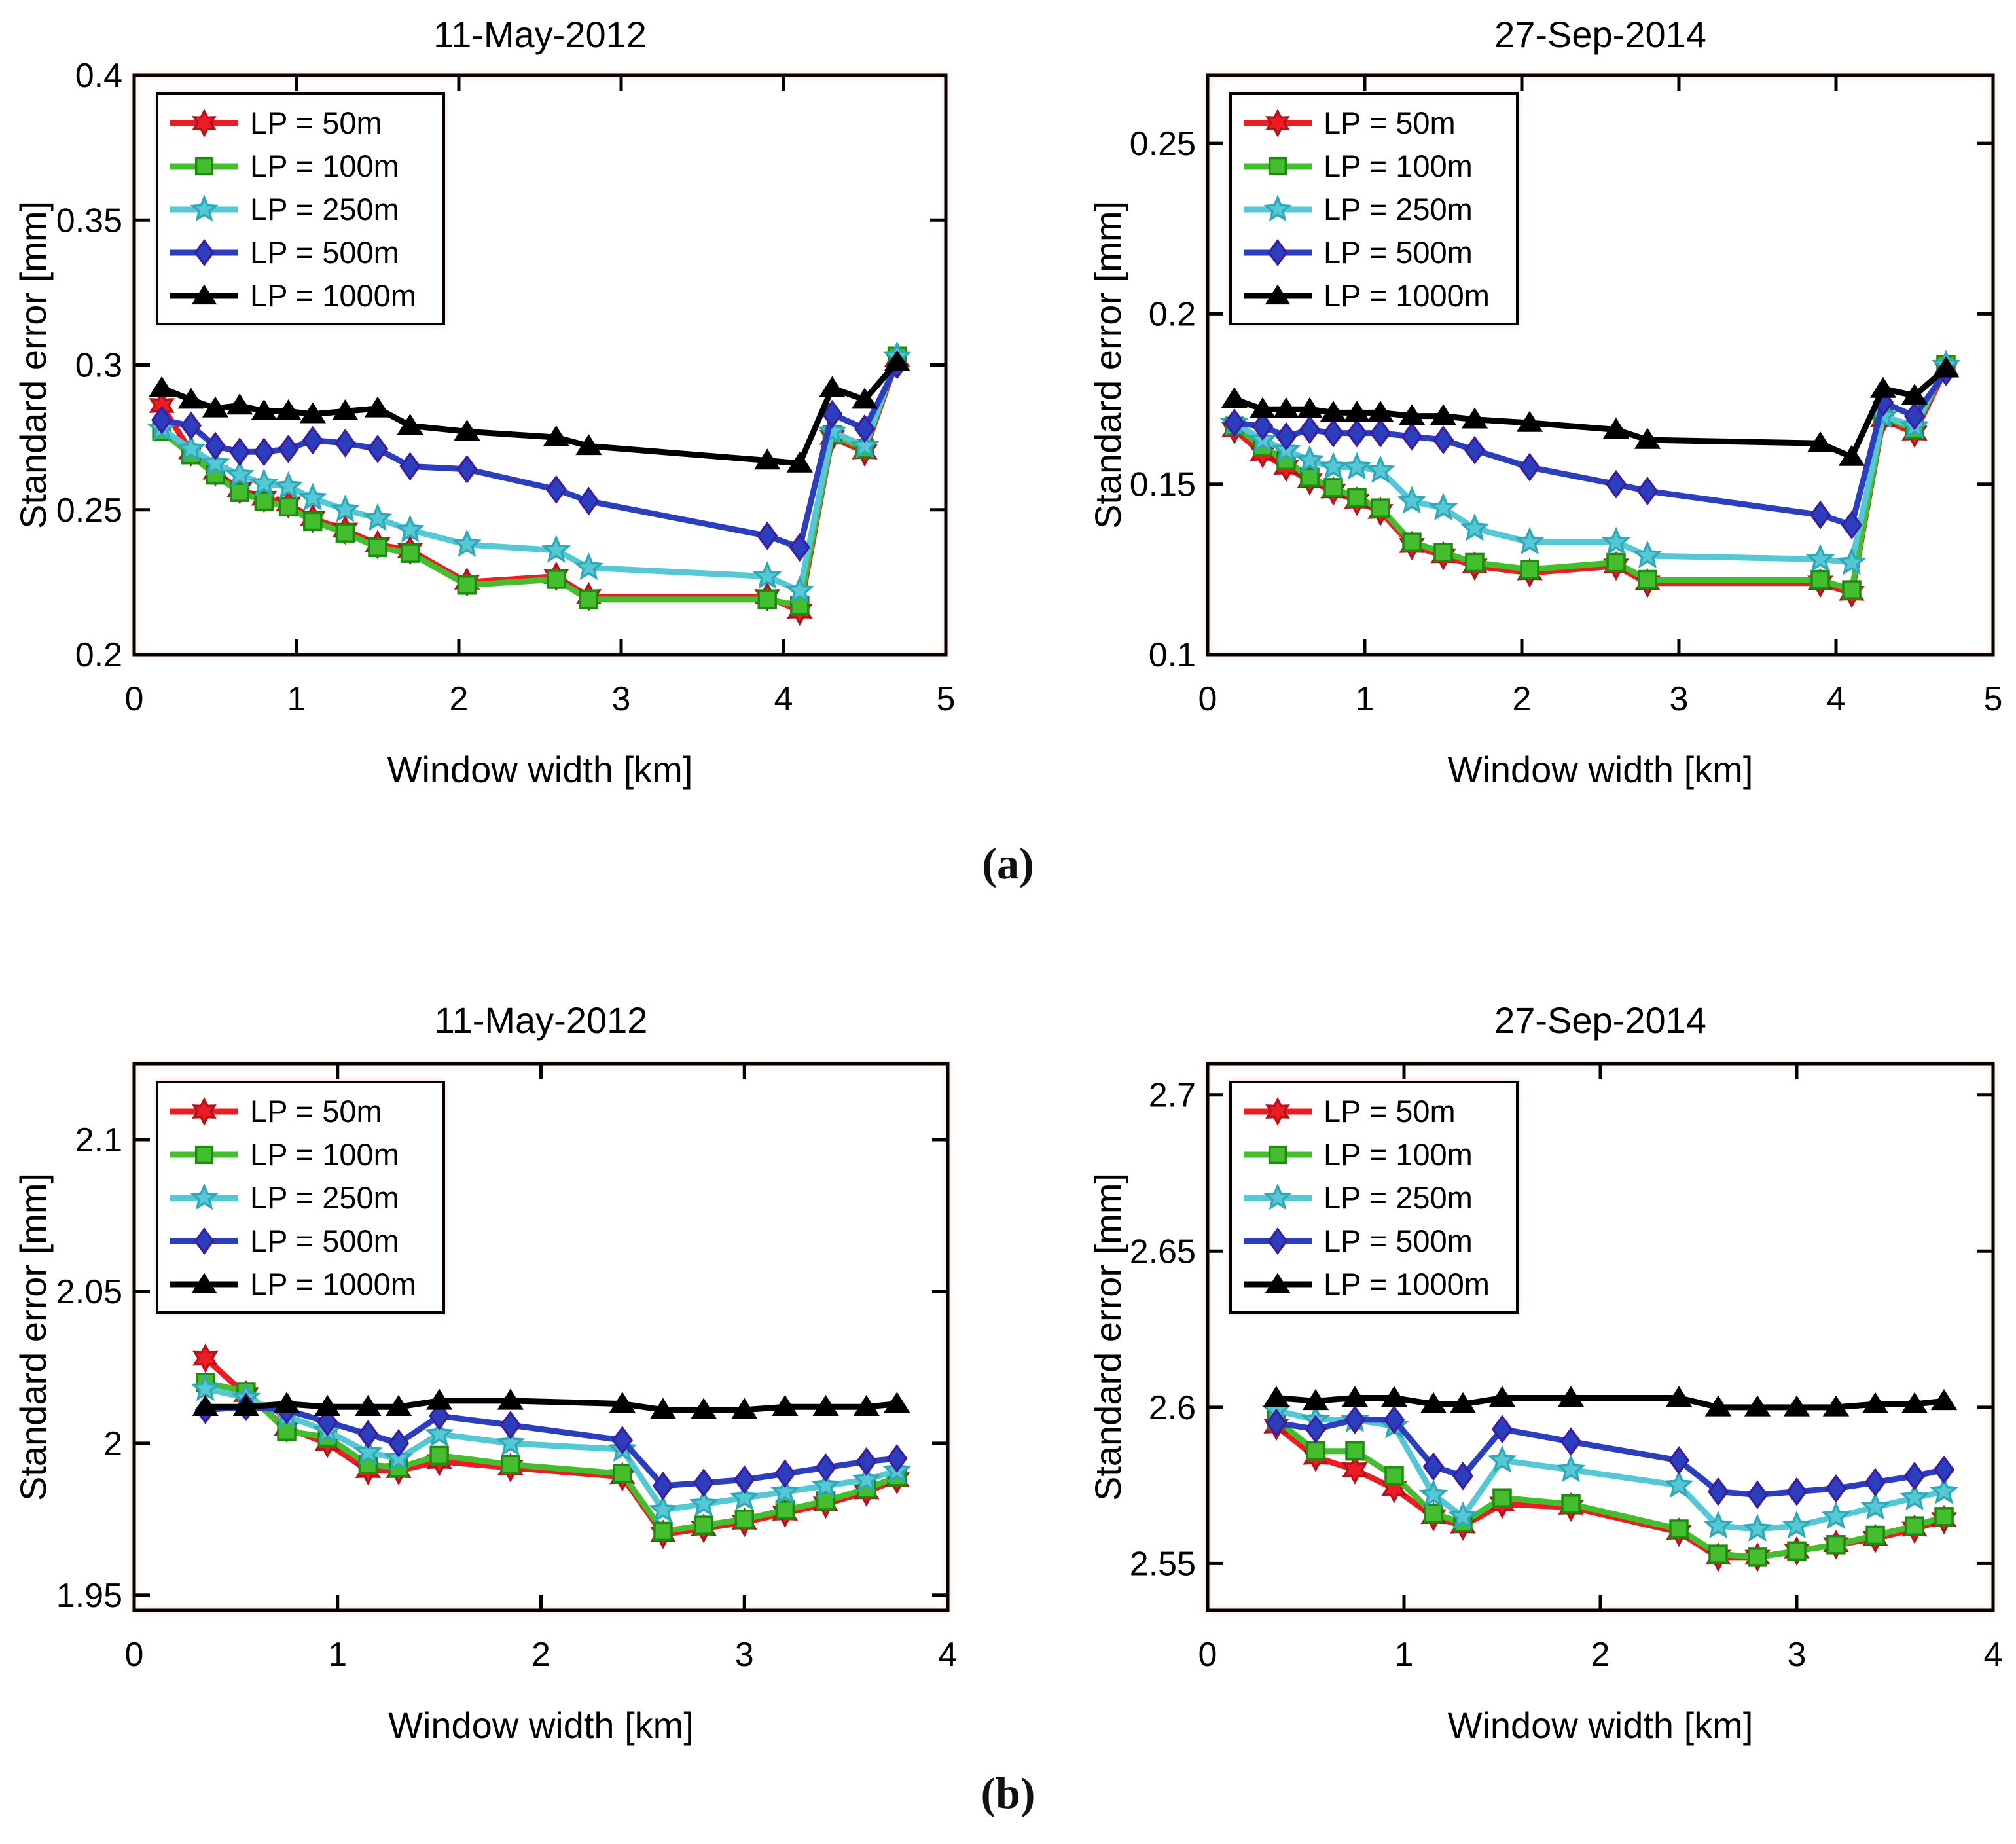  I want to click on plot-title: 27-Sep-2014, so click(1600, 1020).